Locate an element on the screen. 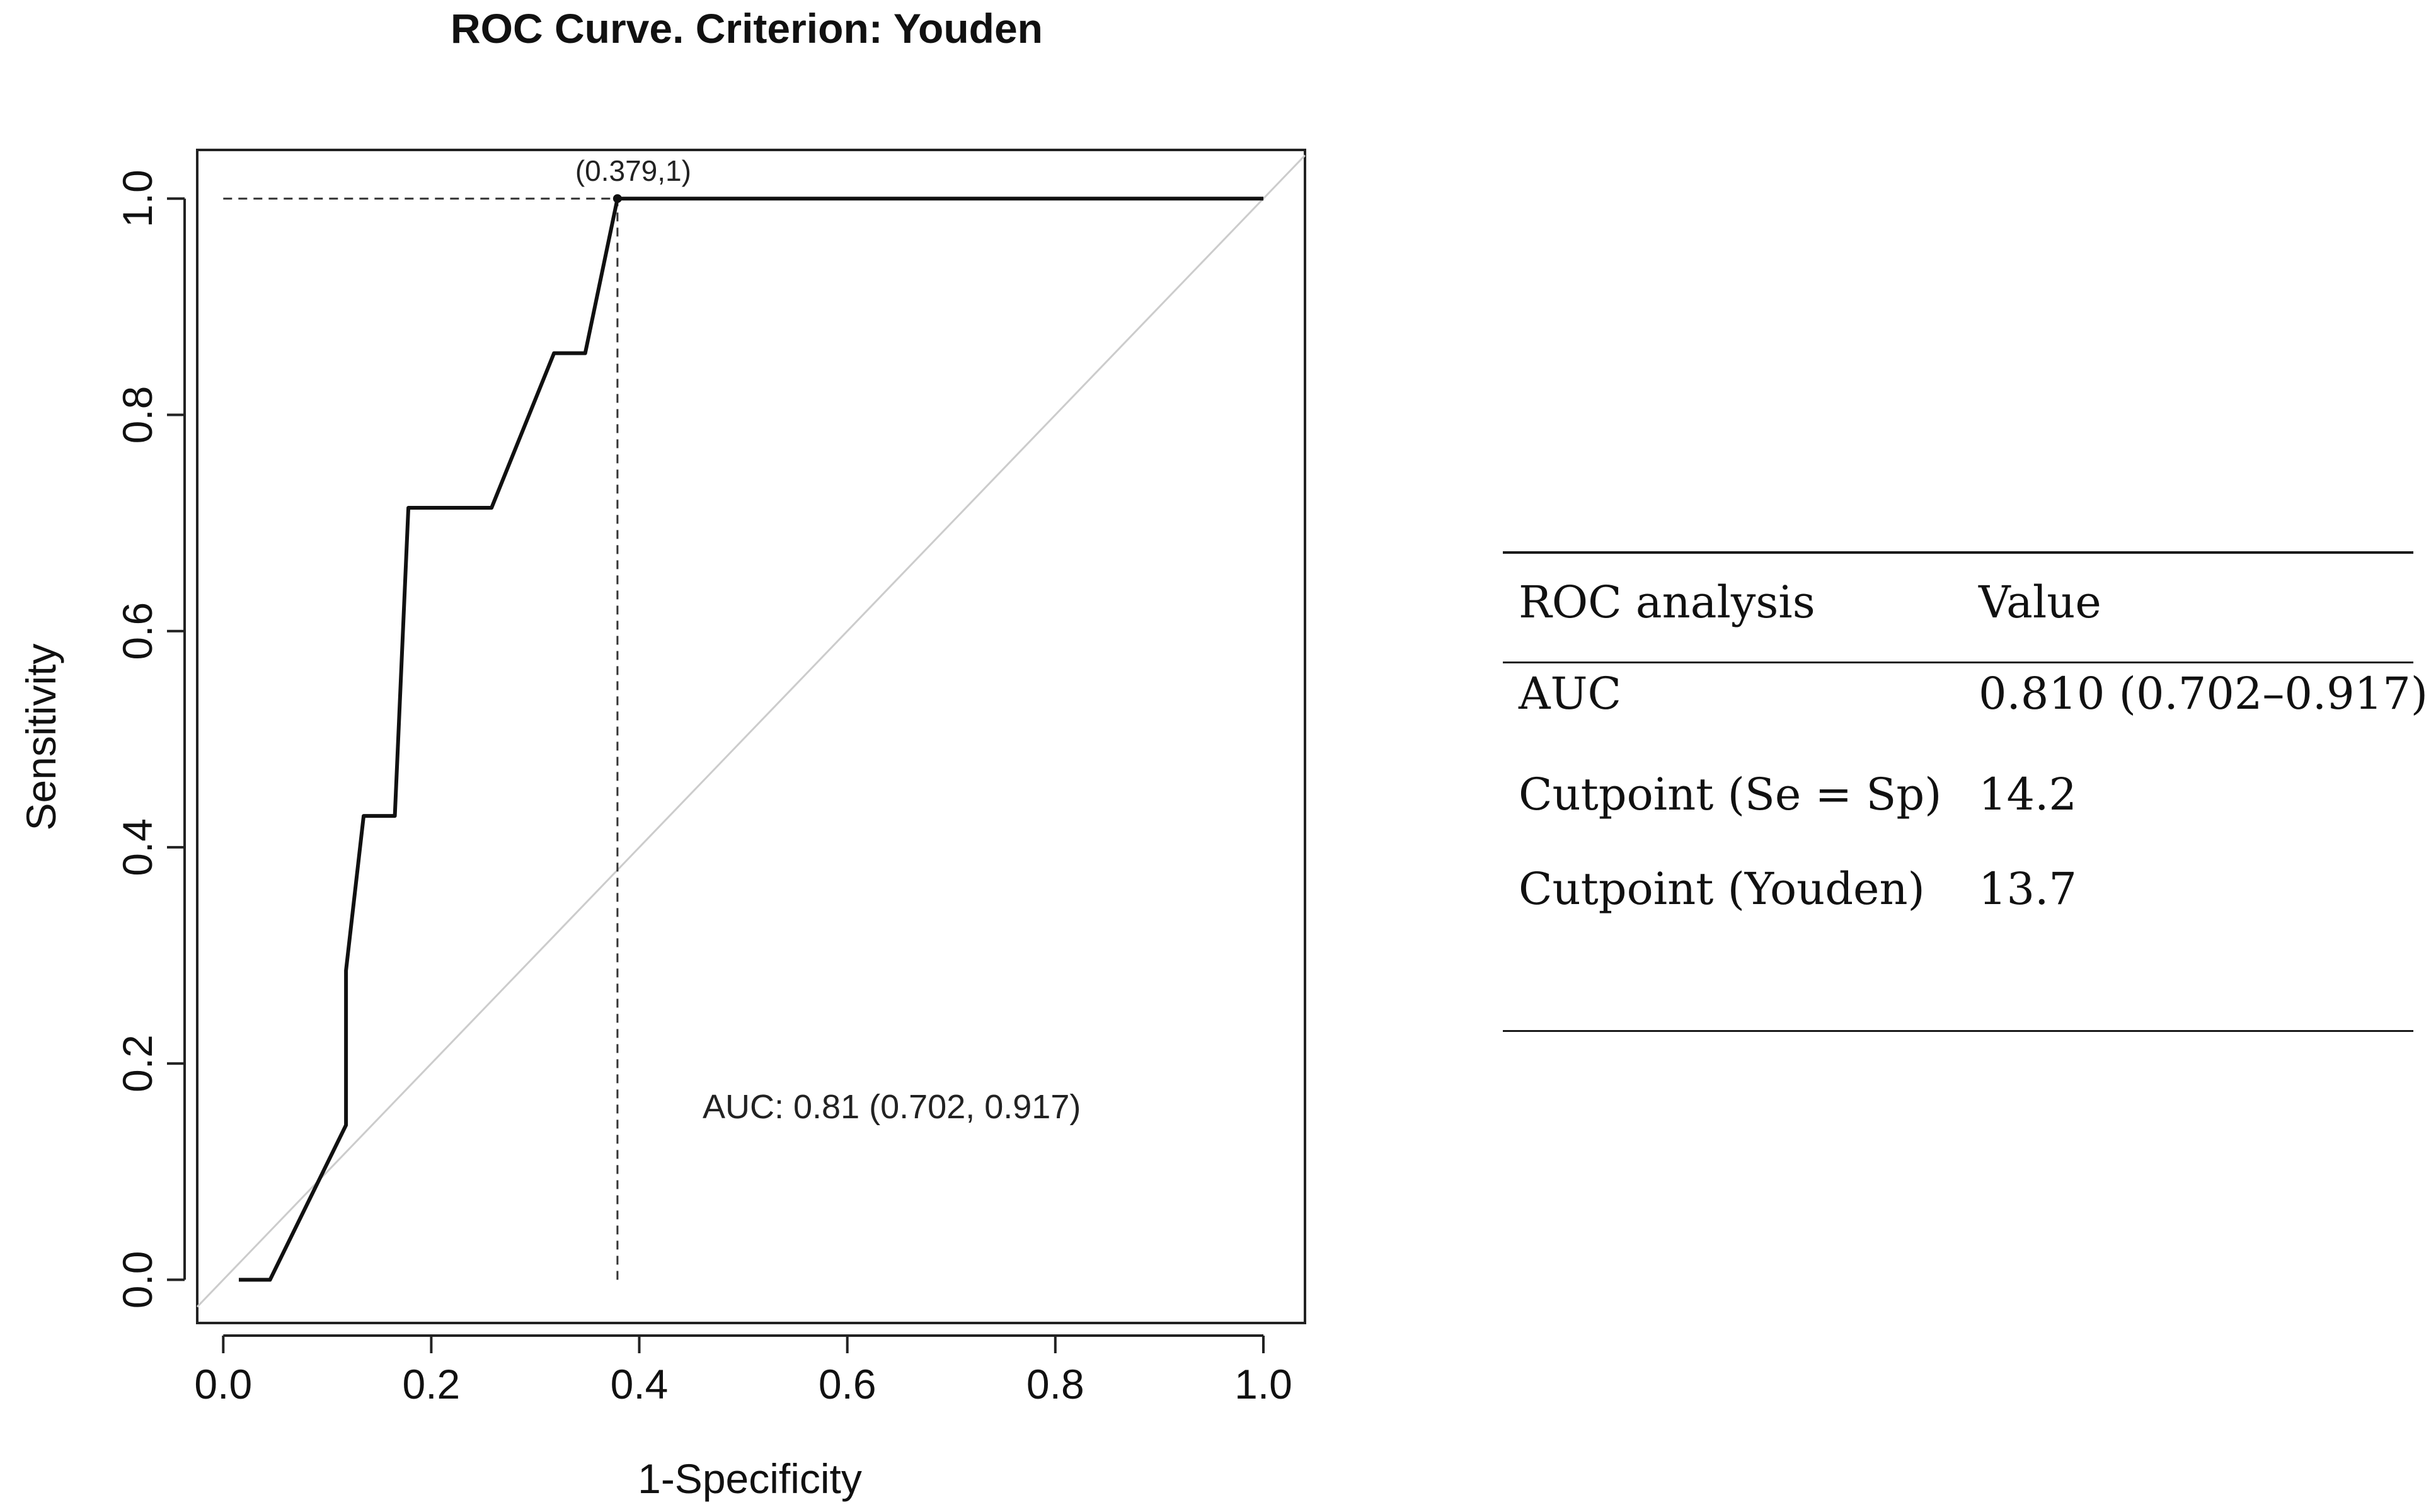  chart-annotation: AUC: 0.81 (0.702, 0.917) is located at coordinates (892, 1107).